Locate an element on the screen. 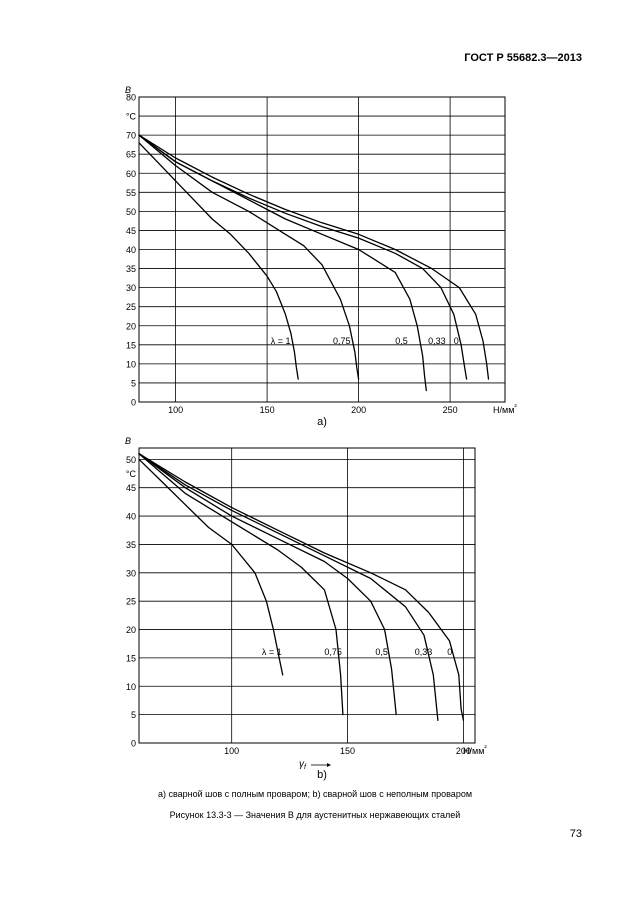 The height and width of the screenshot is (913, 630). y-tick-label: 65 is located at coordinates (131, 155).